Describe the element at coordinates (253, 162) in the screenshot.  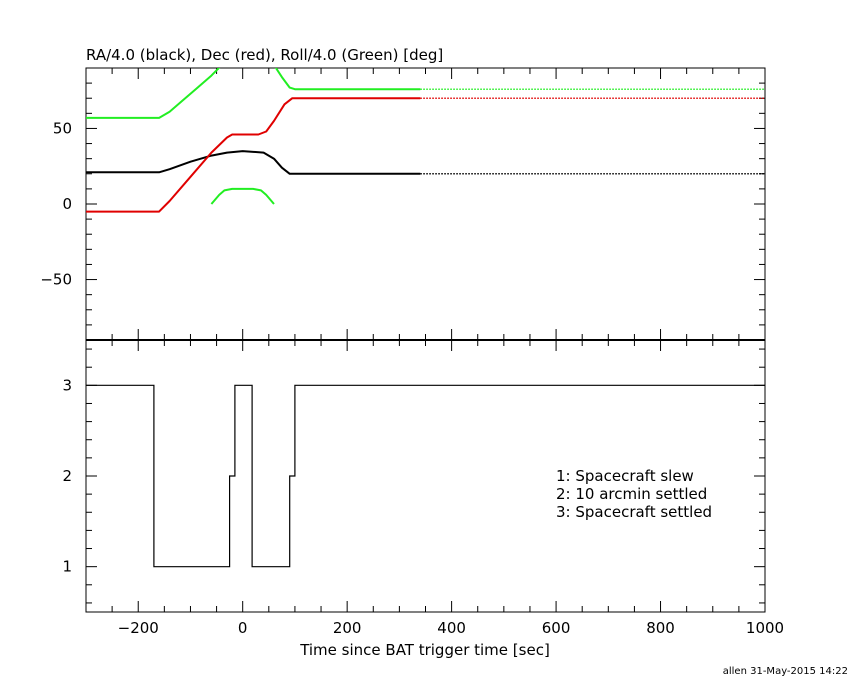
I see `series-line-ra` at that location.